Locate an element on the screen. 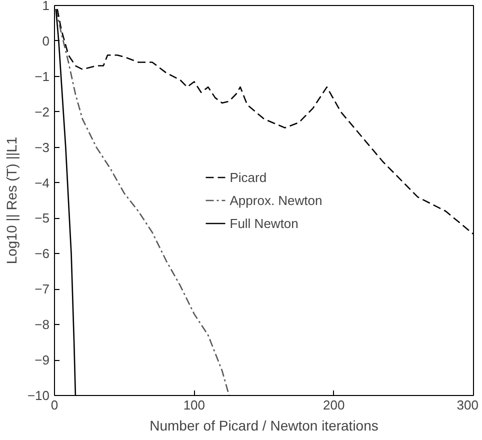  legend-label: Approx. Newton is located at coordinates (276, 200).